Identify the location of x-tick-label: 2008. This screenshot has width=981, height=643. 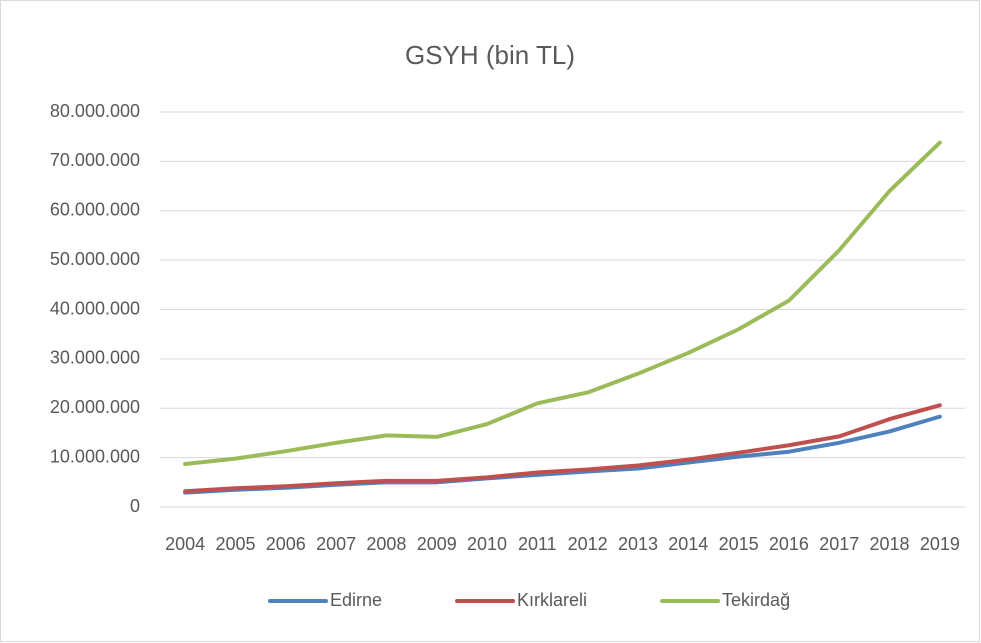
(386, 544).